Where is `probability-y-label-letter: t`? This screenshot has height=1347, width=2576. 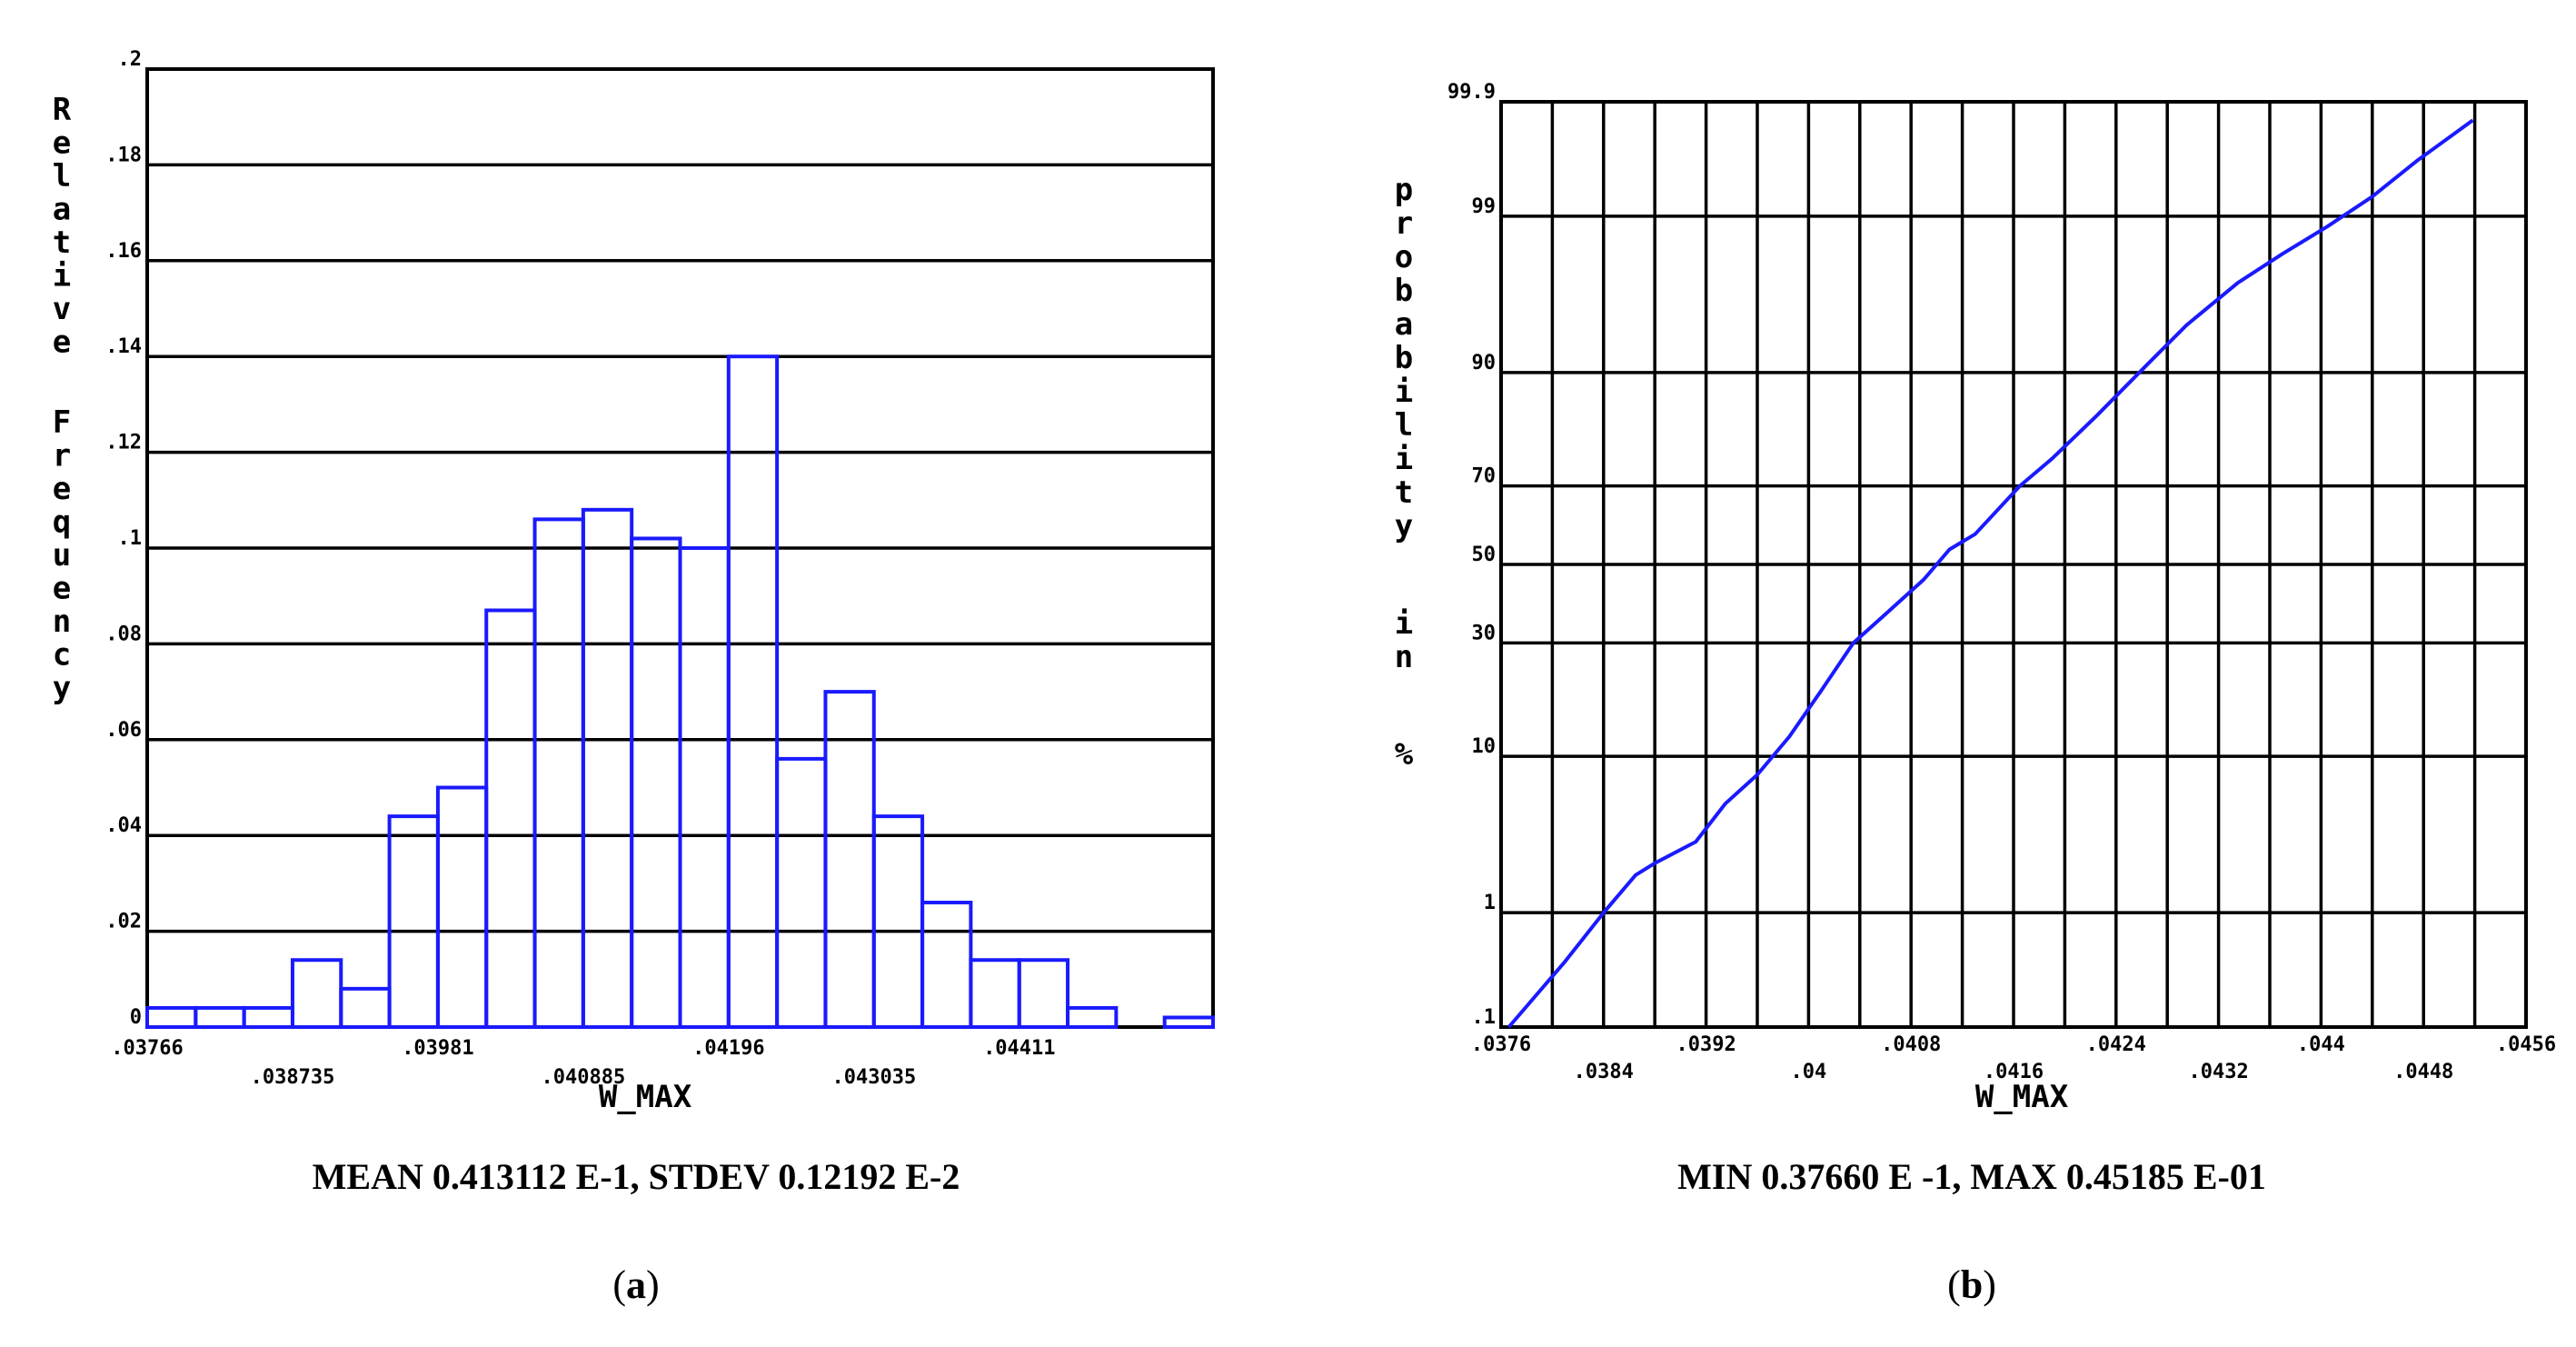 probability-y-label-letter: t is located at coordinates (1404, 492).